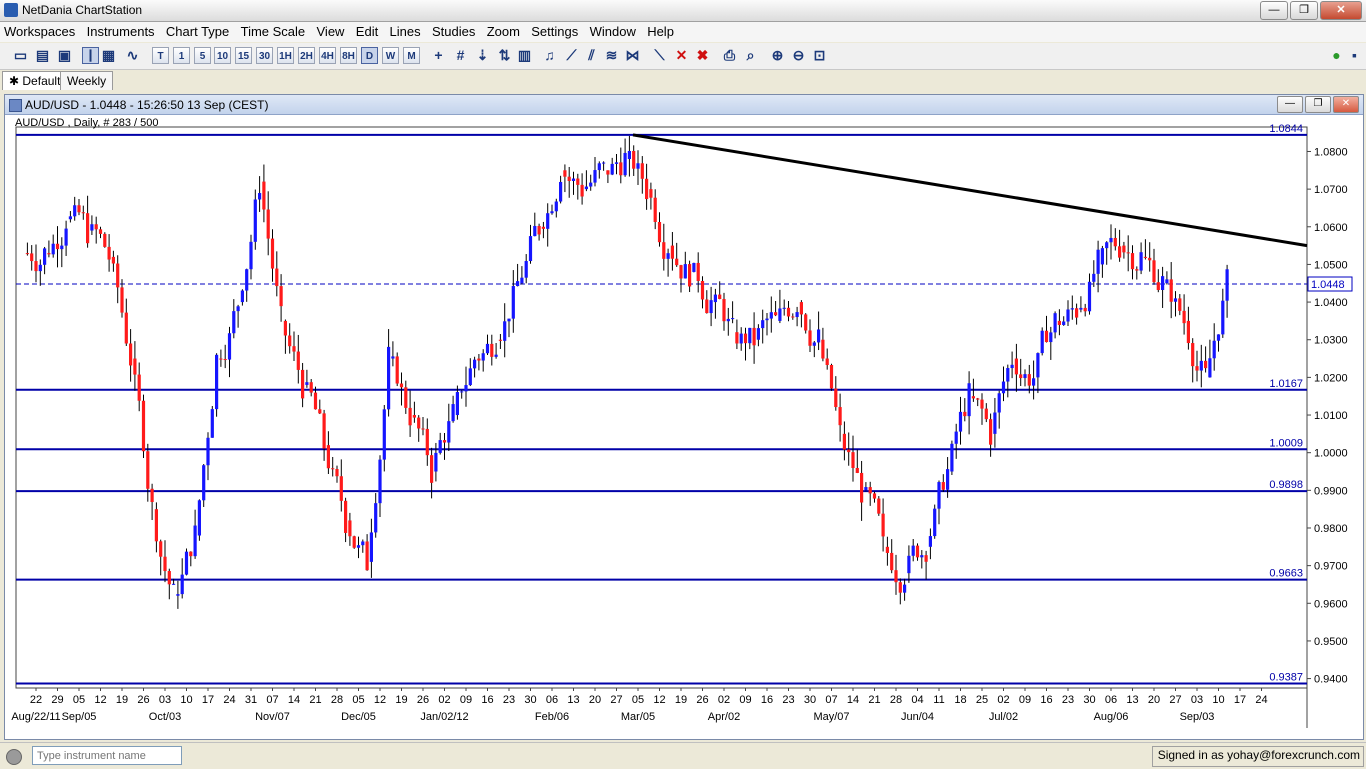 The width and height of the screenshot is (1366, 769). I want to click on chart-close-button: ✕, so click(1346, 104).